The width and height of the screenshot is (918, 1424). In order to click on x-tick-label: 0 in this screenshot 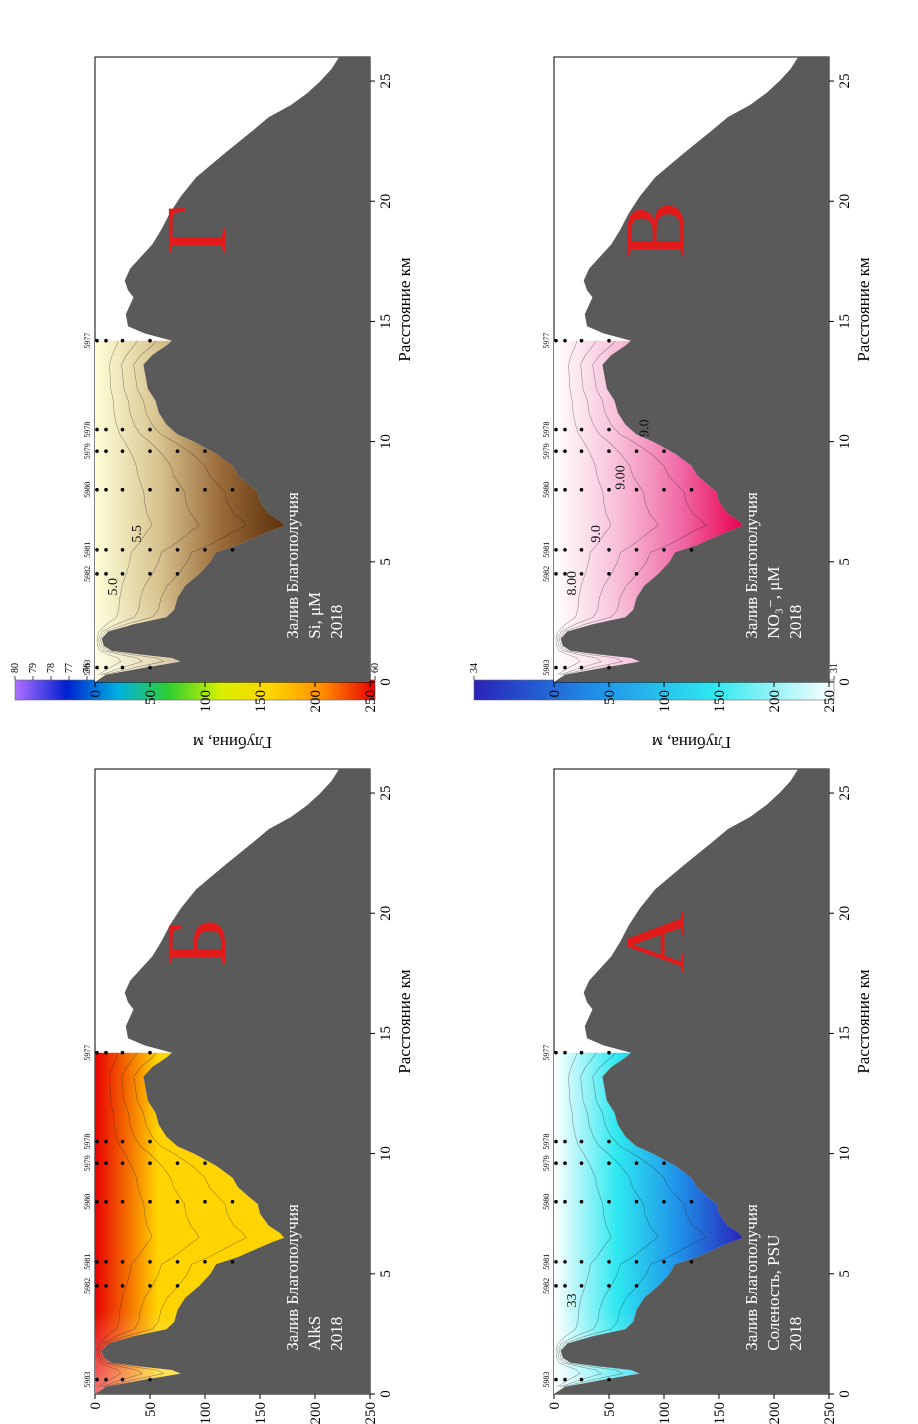, I will do `click(845, 1394)`.